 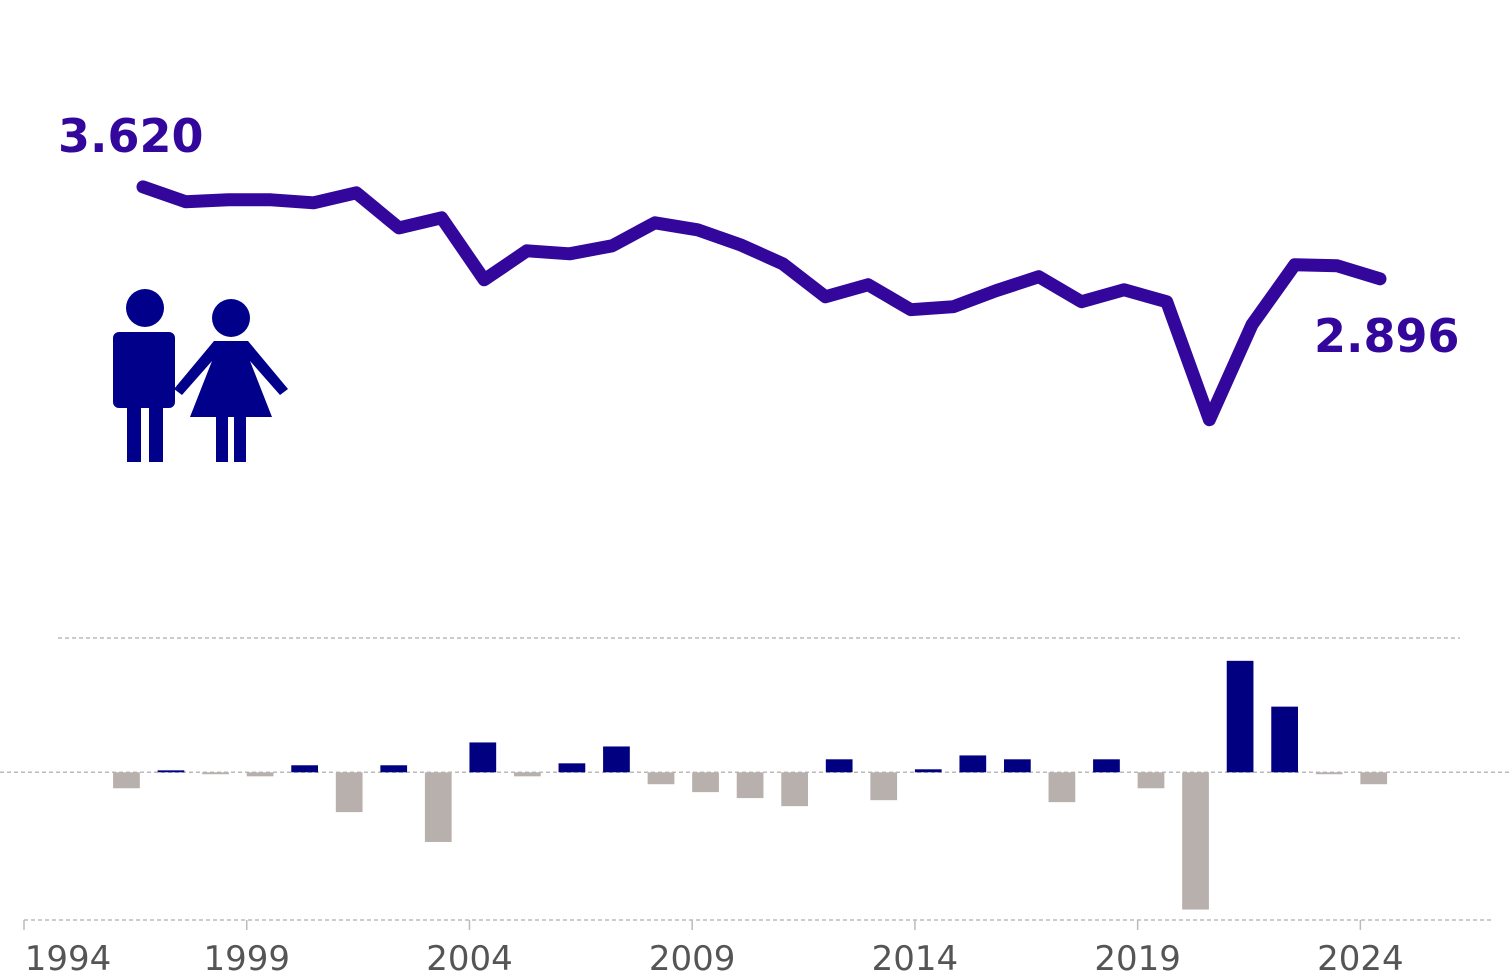 I want to click on x-tick-label: 1994, so click(x=68, y=958).